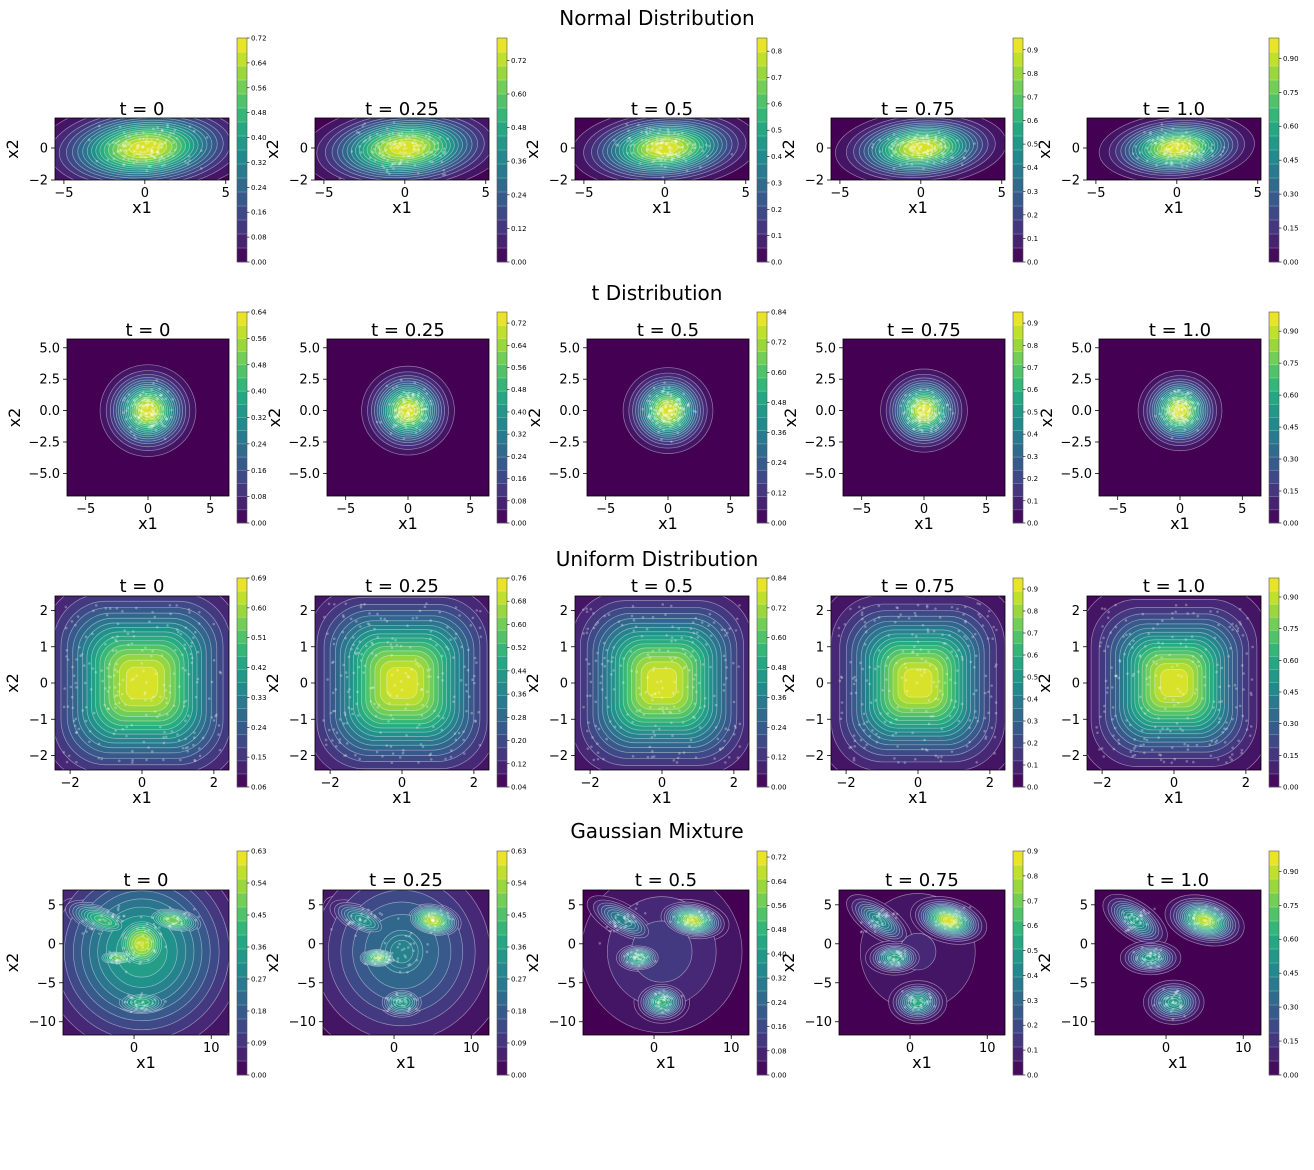 The width and height of the screenshot is (1314, 1170). Describe the element at coordinates (1174, 783) in the screenshot. I see `x-tick-label: 0` at that location.